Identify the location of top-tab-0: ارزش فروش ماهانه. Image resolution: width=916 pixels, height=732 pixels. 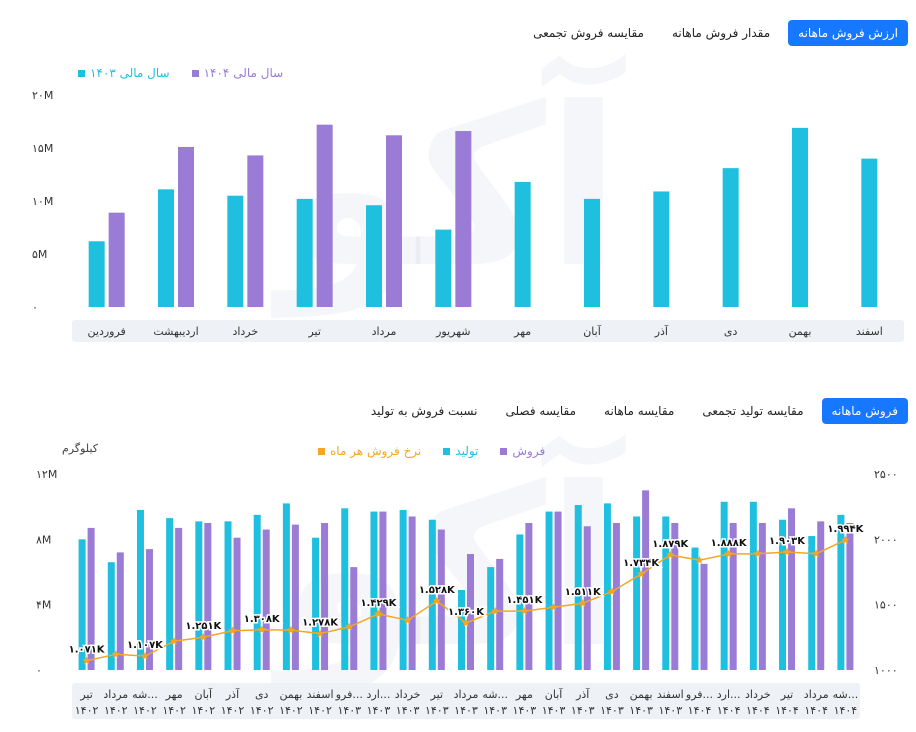
(848, 33).